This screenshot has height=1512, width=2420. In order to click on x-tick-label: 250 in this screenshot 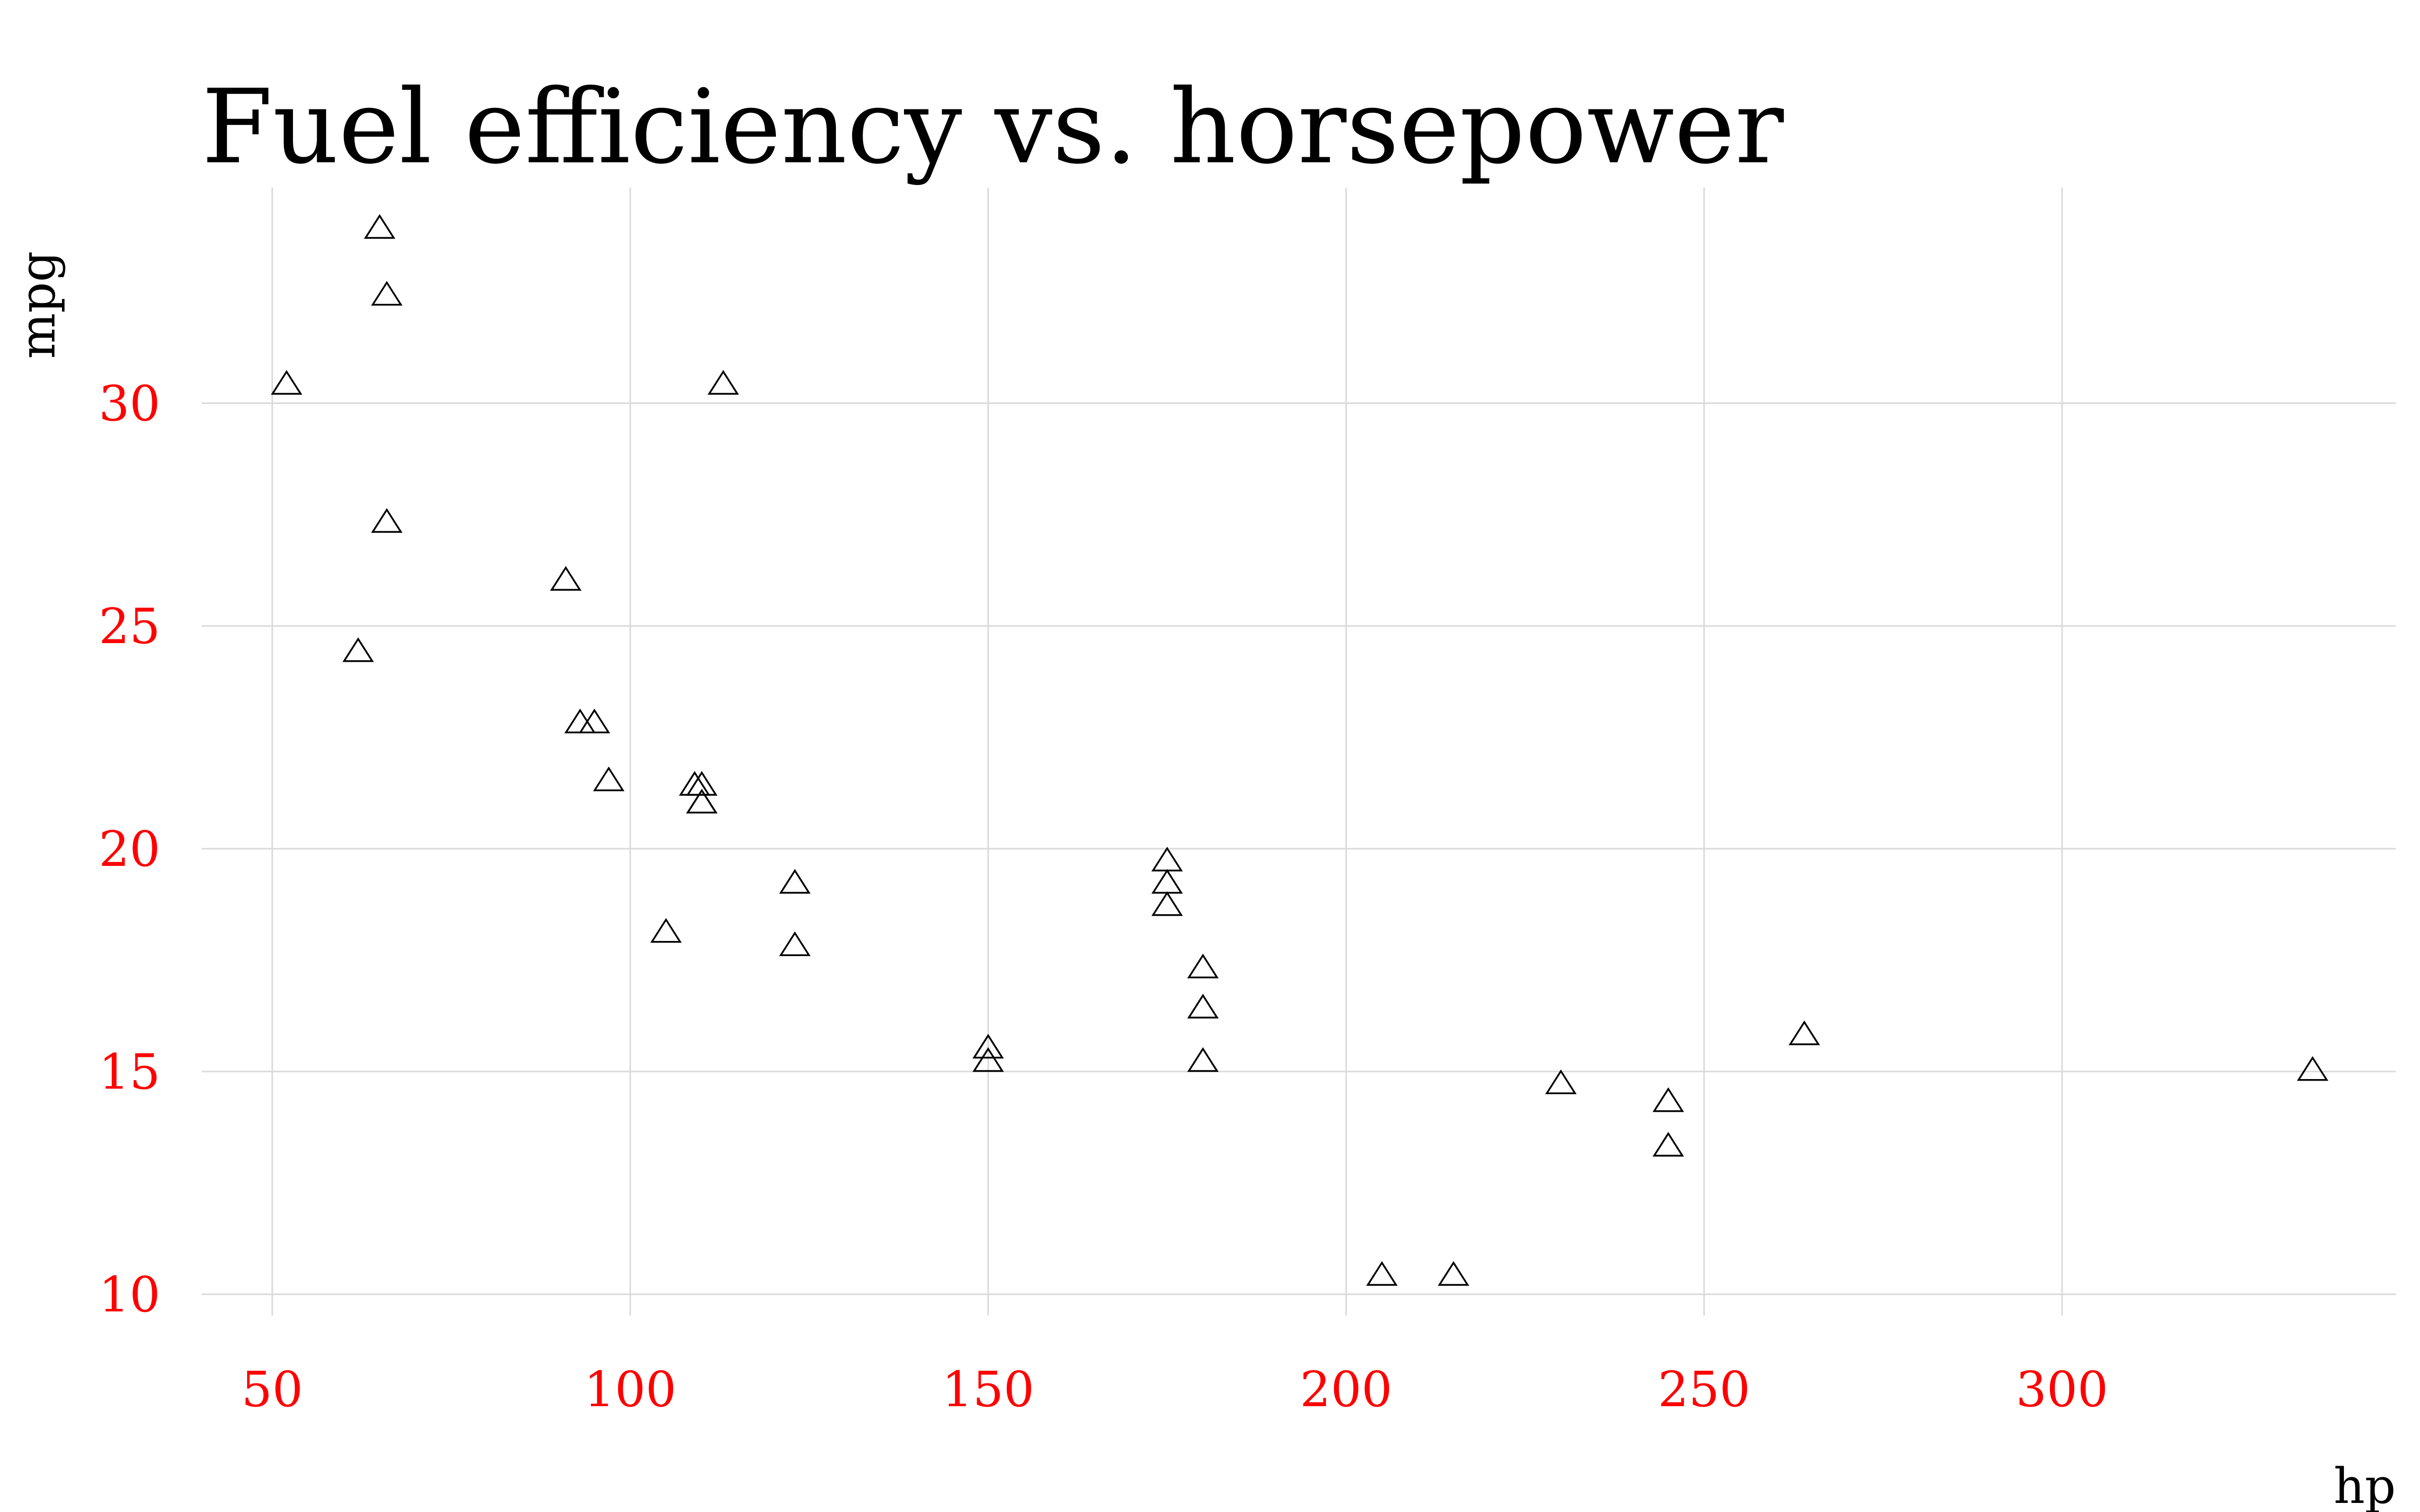, I will do `click(1704, 1389)`.